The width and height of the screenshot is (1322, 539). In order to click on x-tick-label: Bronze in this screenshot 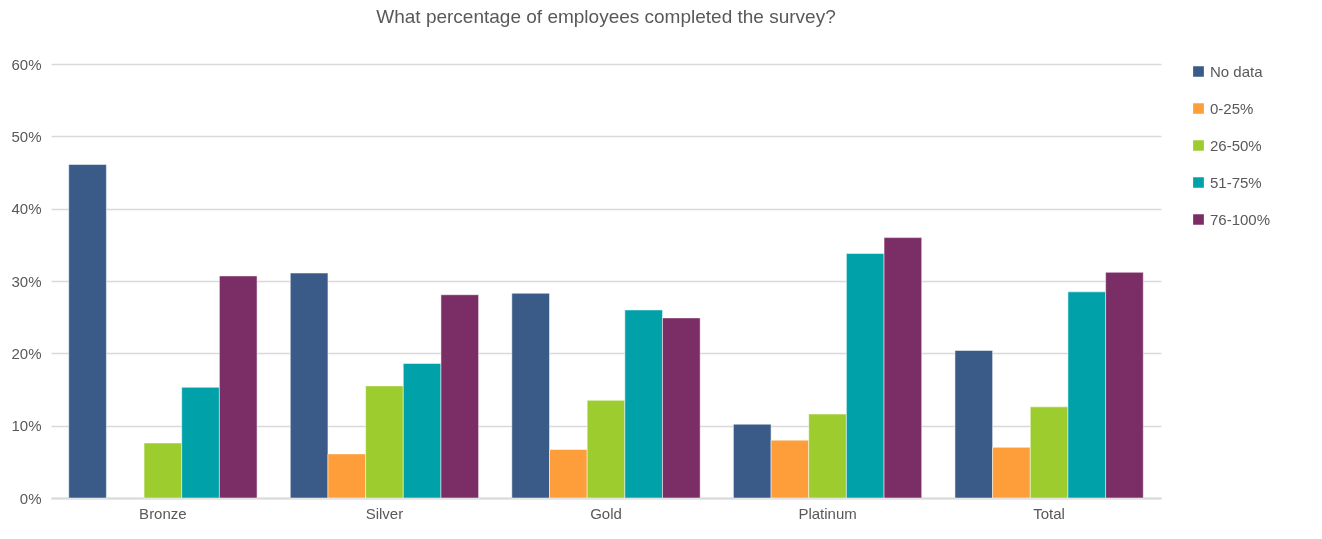, I will do `click(163, 513)`.